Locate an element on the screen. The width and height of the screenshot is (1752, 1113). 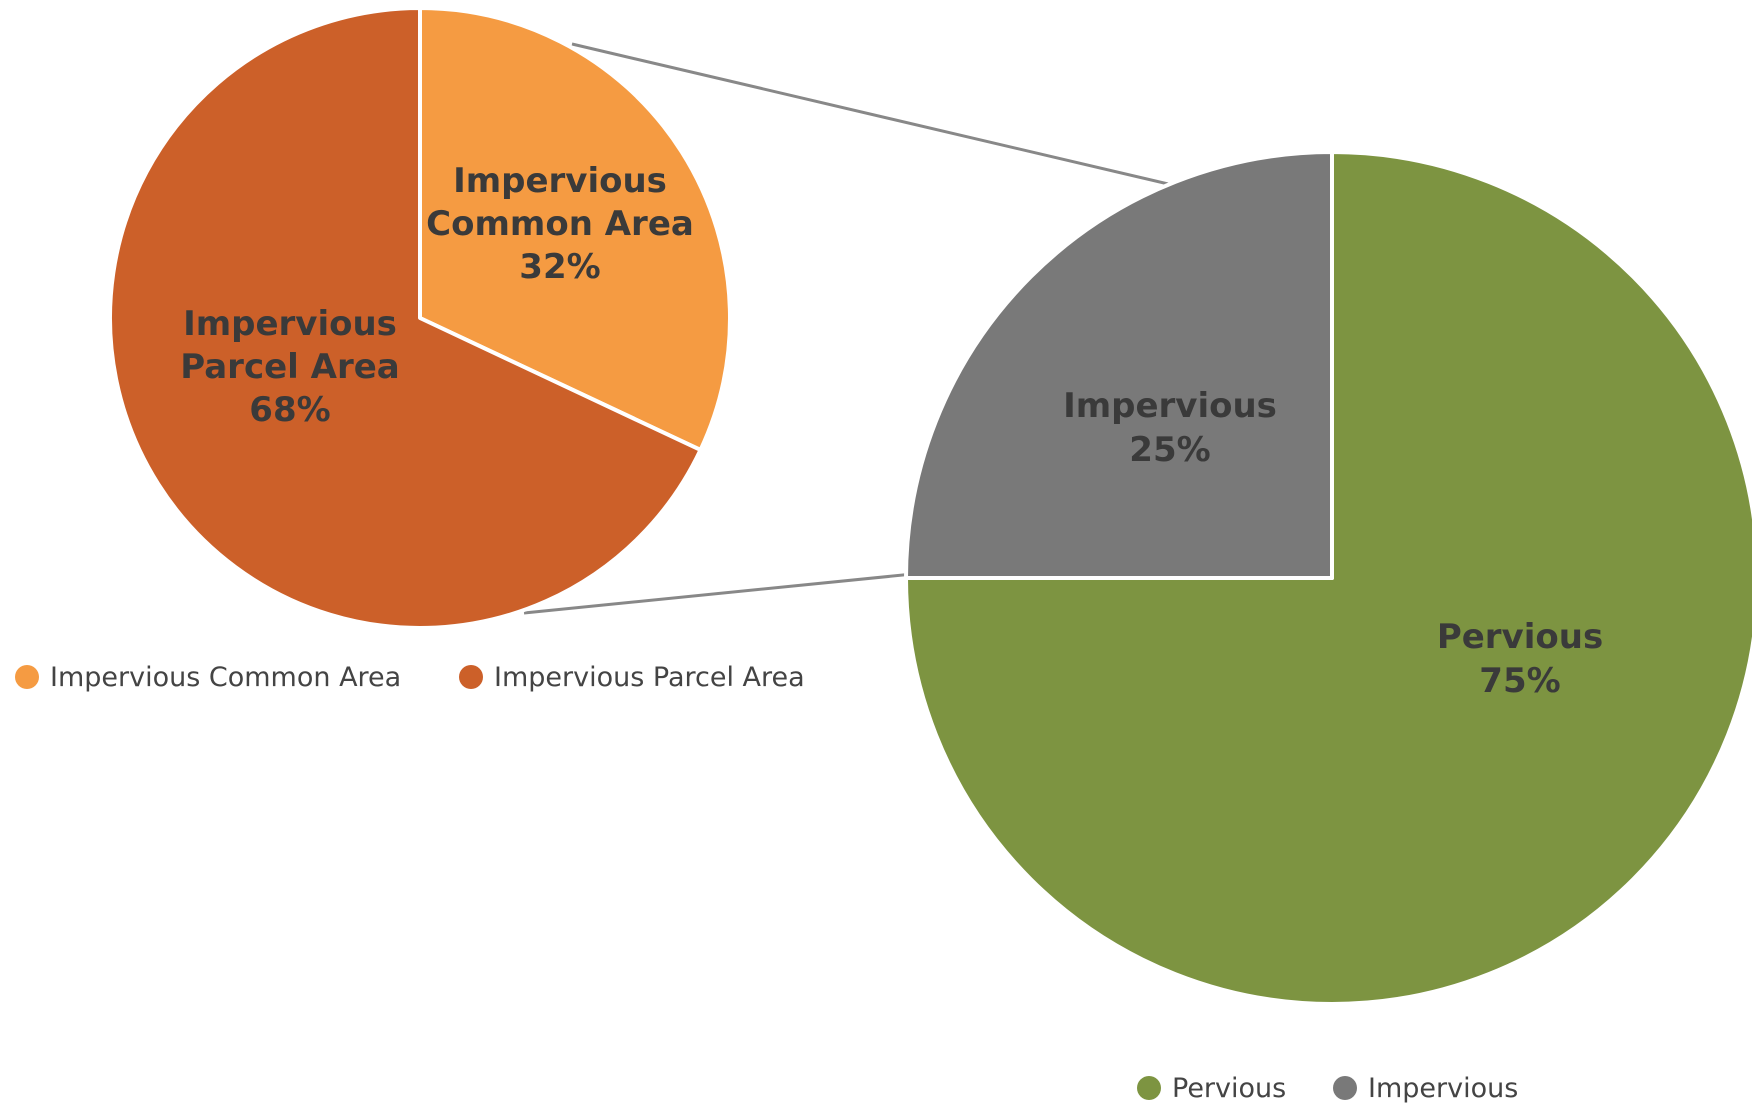
legend-item-impervious-common-area: Impervious Common Area is located at coordinates (208, 677).